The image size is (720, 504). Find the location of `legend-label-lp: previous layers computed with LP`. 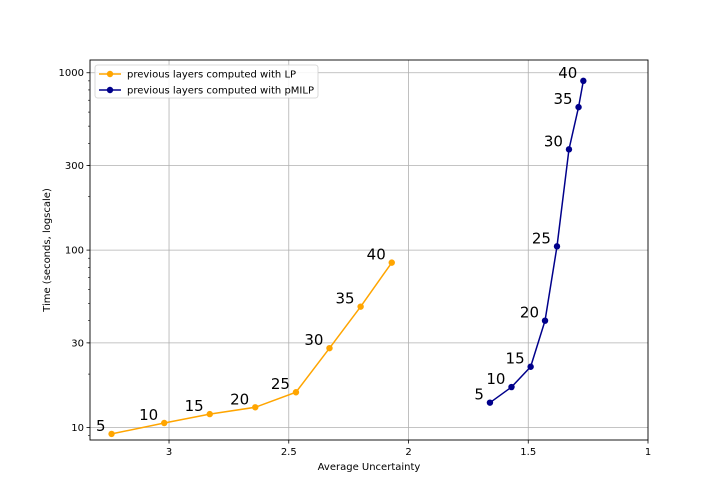

legend-label-lp: previous layers computed with LP is located at coordinates (211, 75).